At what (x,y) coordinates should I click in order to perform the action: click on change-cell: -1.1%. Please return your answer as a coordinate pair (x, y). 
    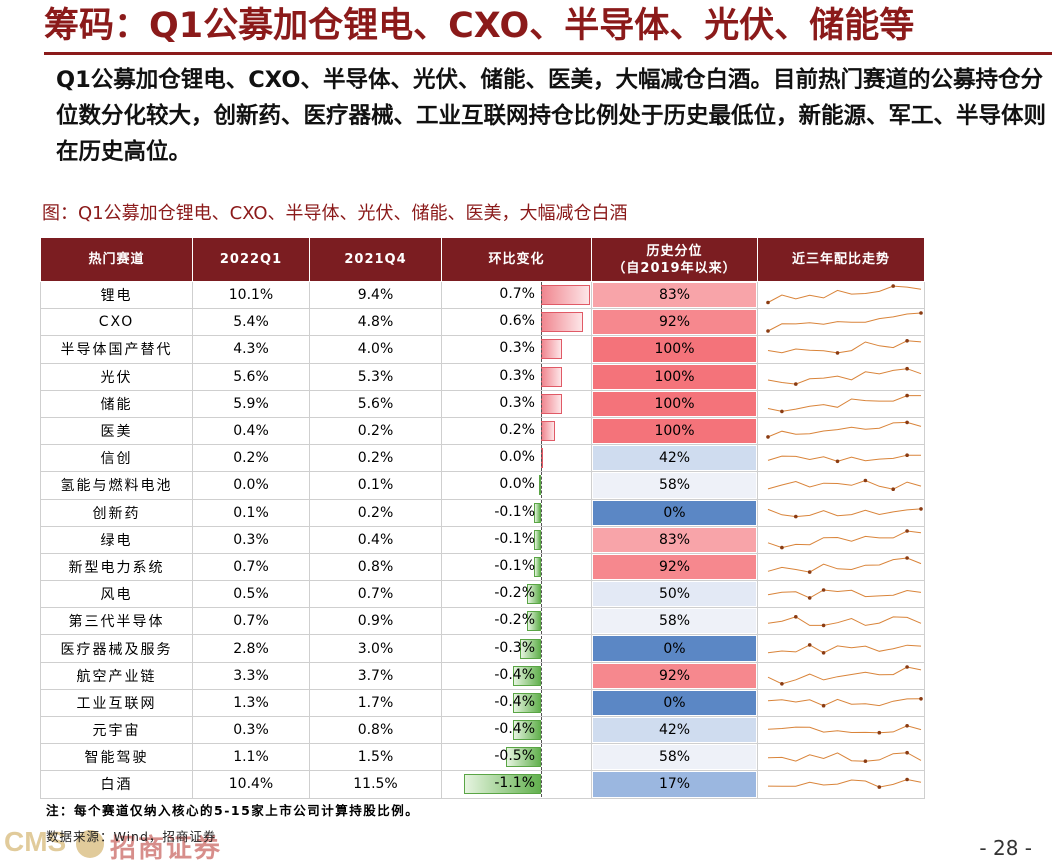
    Looking at the image, I should click on (516, 784).